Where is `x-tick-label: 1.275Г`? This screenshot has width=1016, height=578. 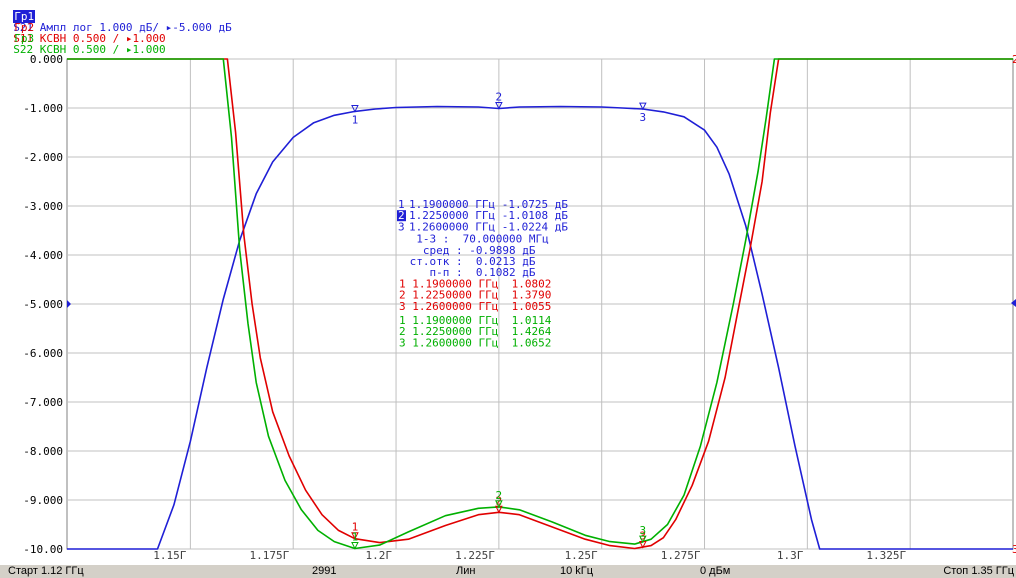 x-tick-label: 1.275Г is located at coordinates (681, 555).